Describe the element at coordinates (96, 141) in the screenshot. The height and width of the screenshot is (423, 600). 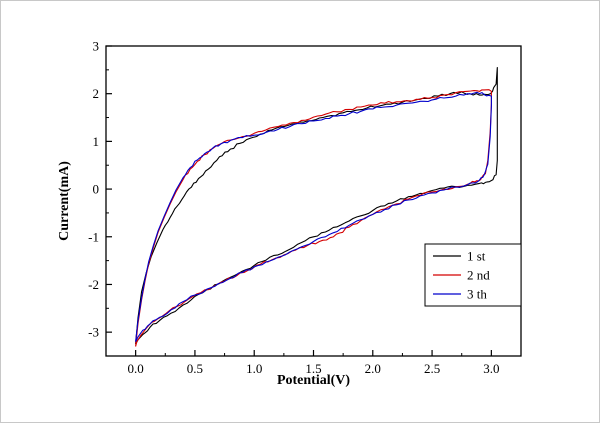
I see `y-tick-label: 1` at that location.